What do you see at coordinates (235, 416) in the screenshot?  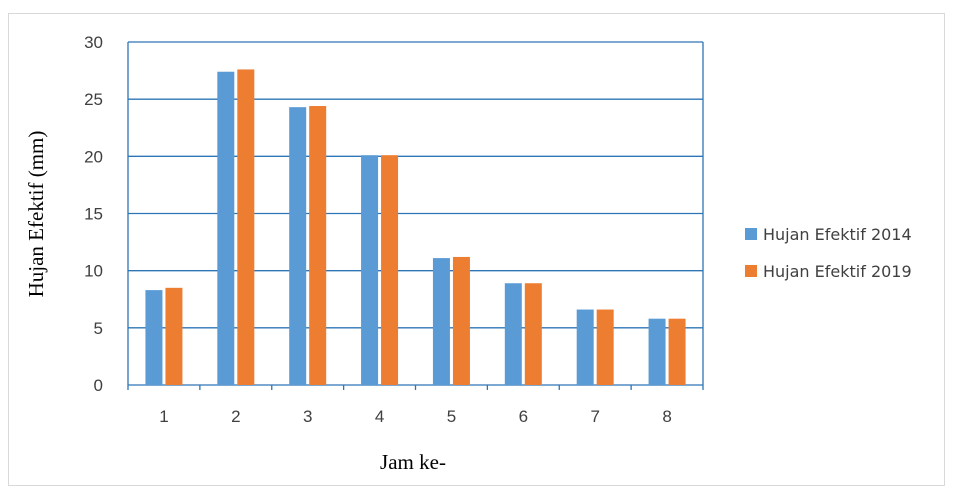 I see `x-tick-label: 2` at bounding box center [235, 416].